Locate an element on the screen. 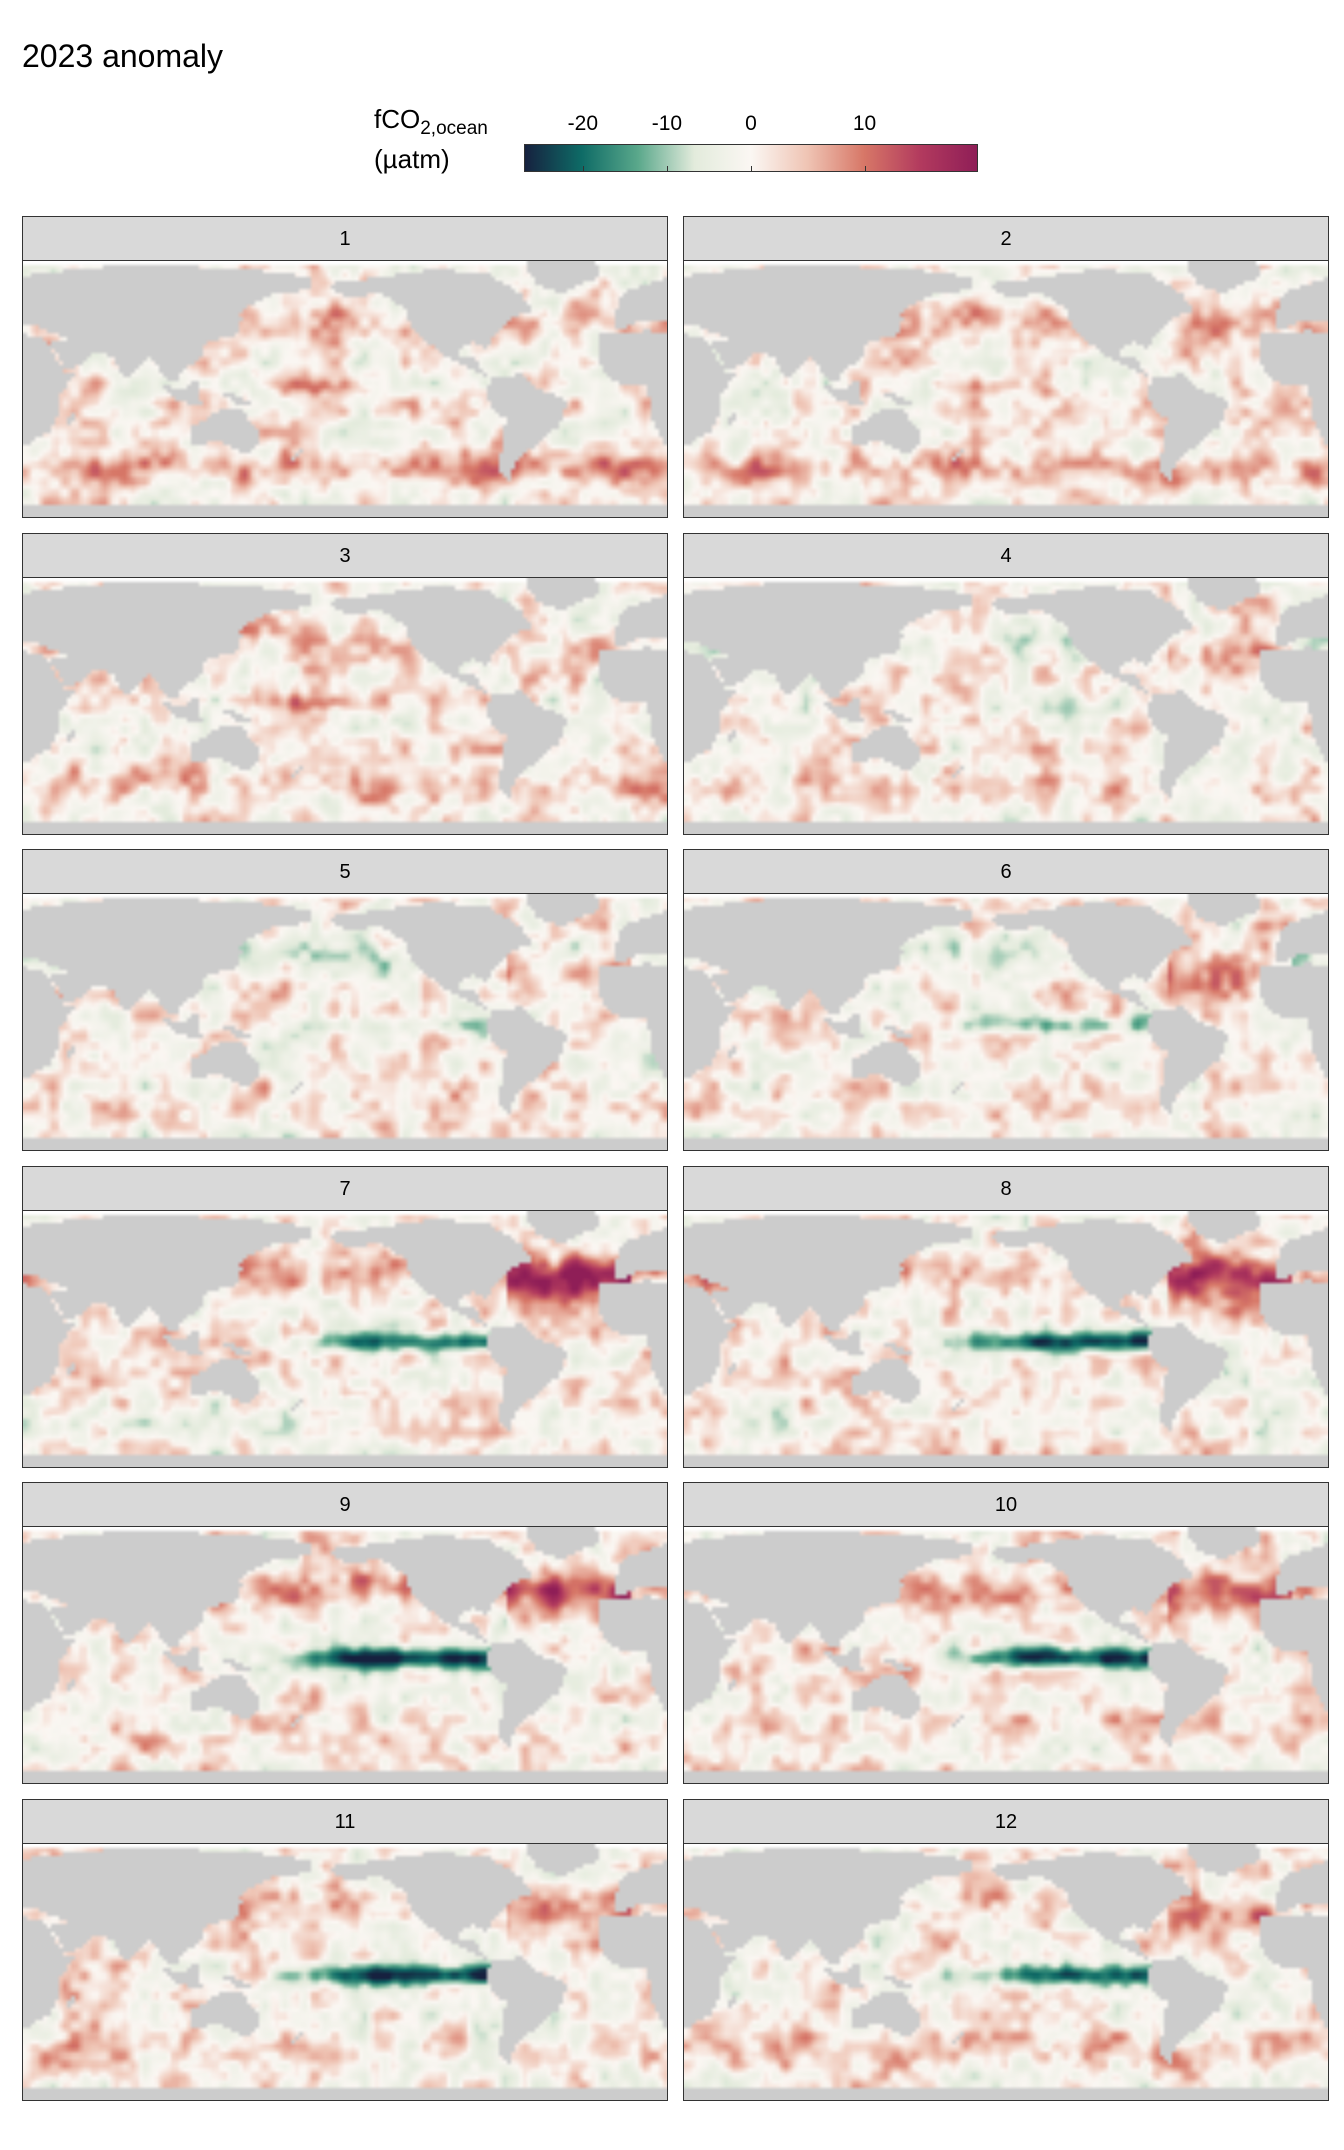 This screenshot has height=2150, width=1344. legend-title-main: fCO is located at coordinates (397, 119).